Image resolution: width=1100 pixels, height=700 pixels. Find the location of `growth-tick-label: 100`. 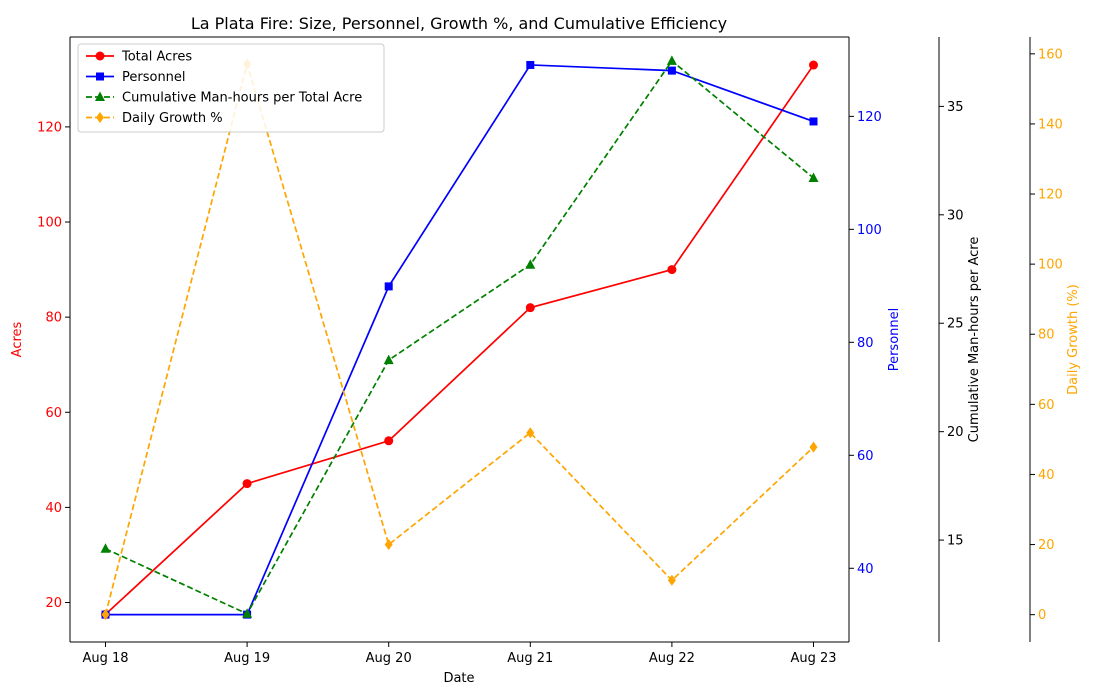

growth-tick-label: 100 is located at coordinates (1050, 265).